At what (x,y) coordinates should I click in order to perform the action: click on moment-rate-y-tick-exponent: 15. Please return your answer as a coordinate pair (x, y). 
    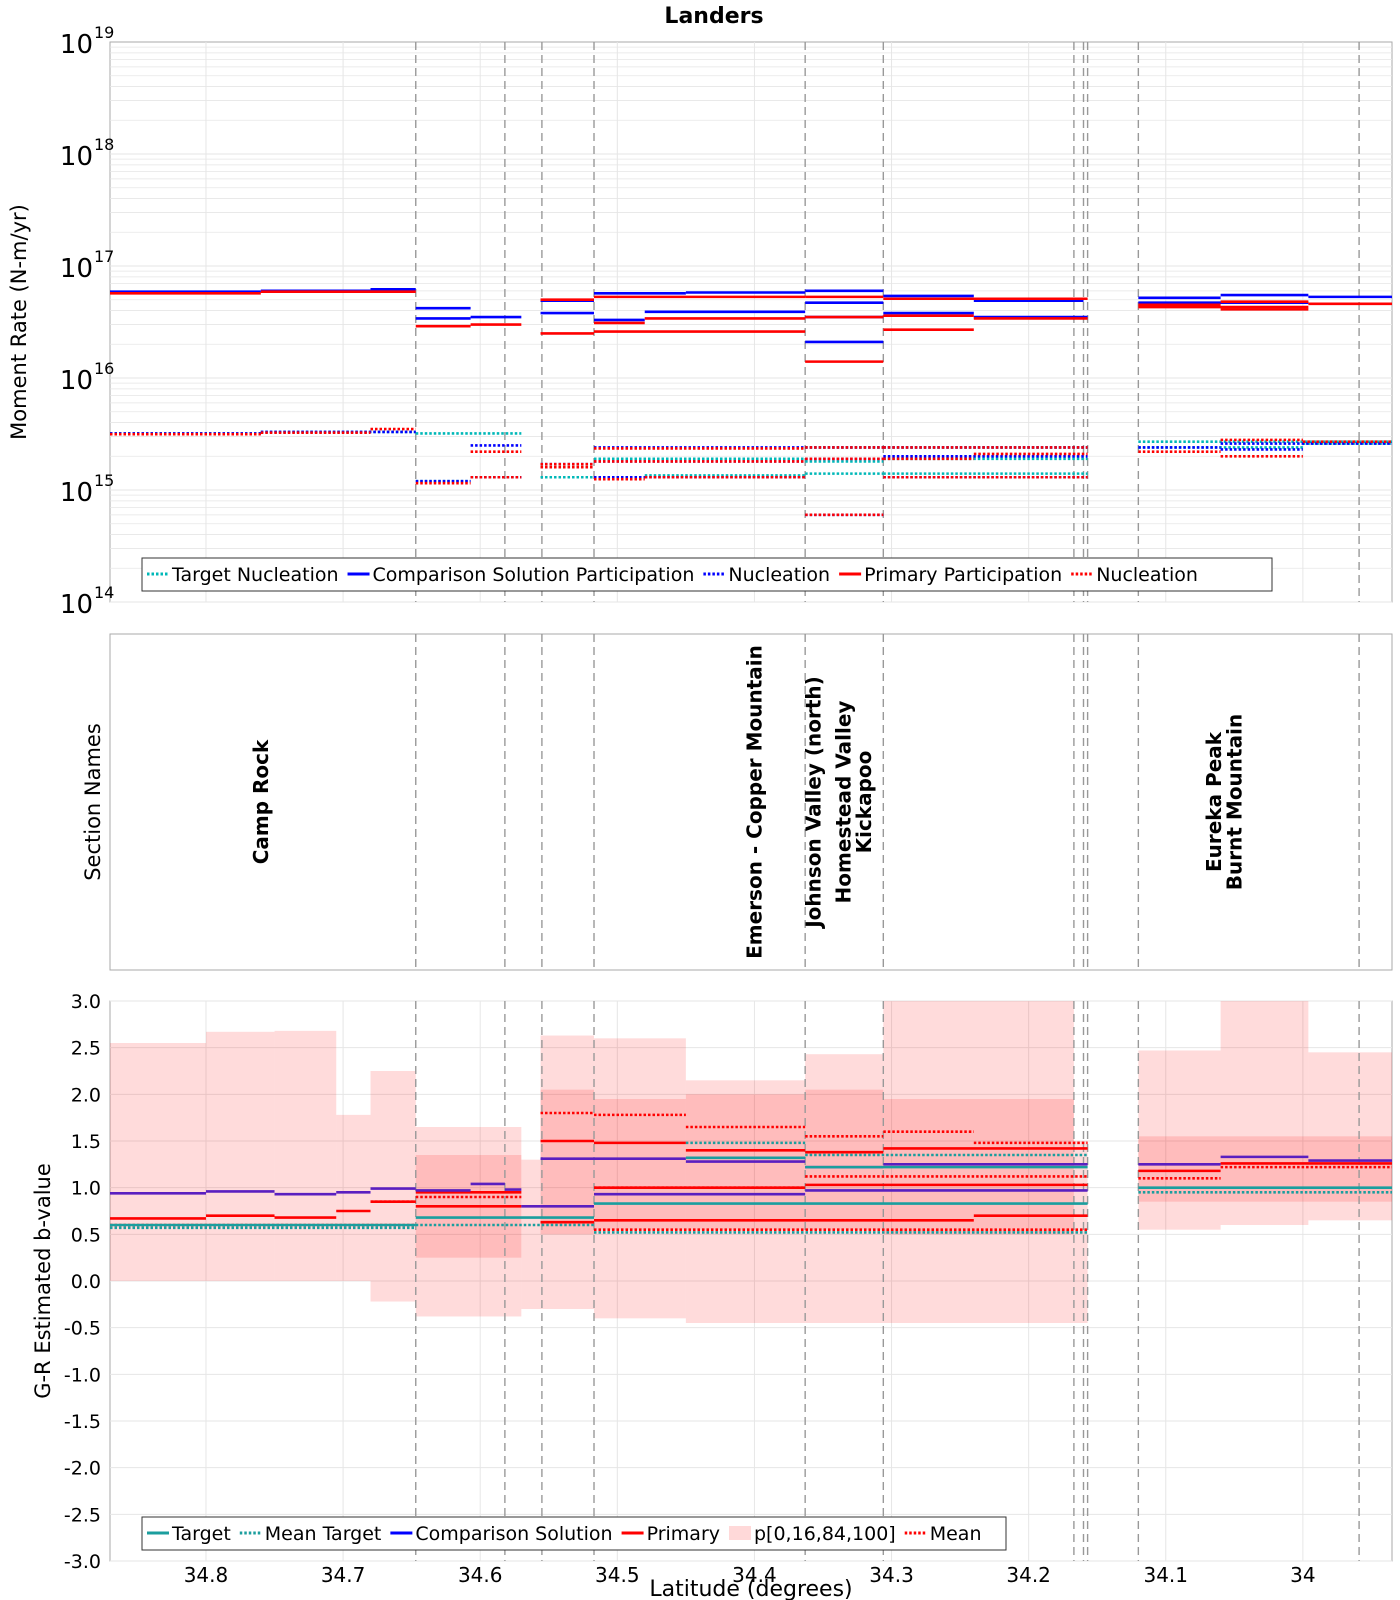
    Looking at the image, I should click on (104, 480).